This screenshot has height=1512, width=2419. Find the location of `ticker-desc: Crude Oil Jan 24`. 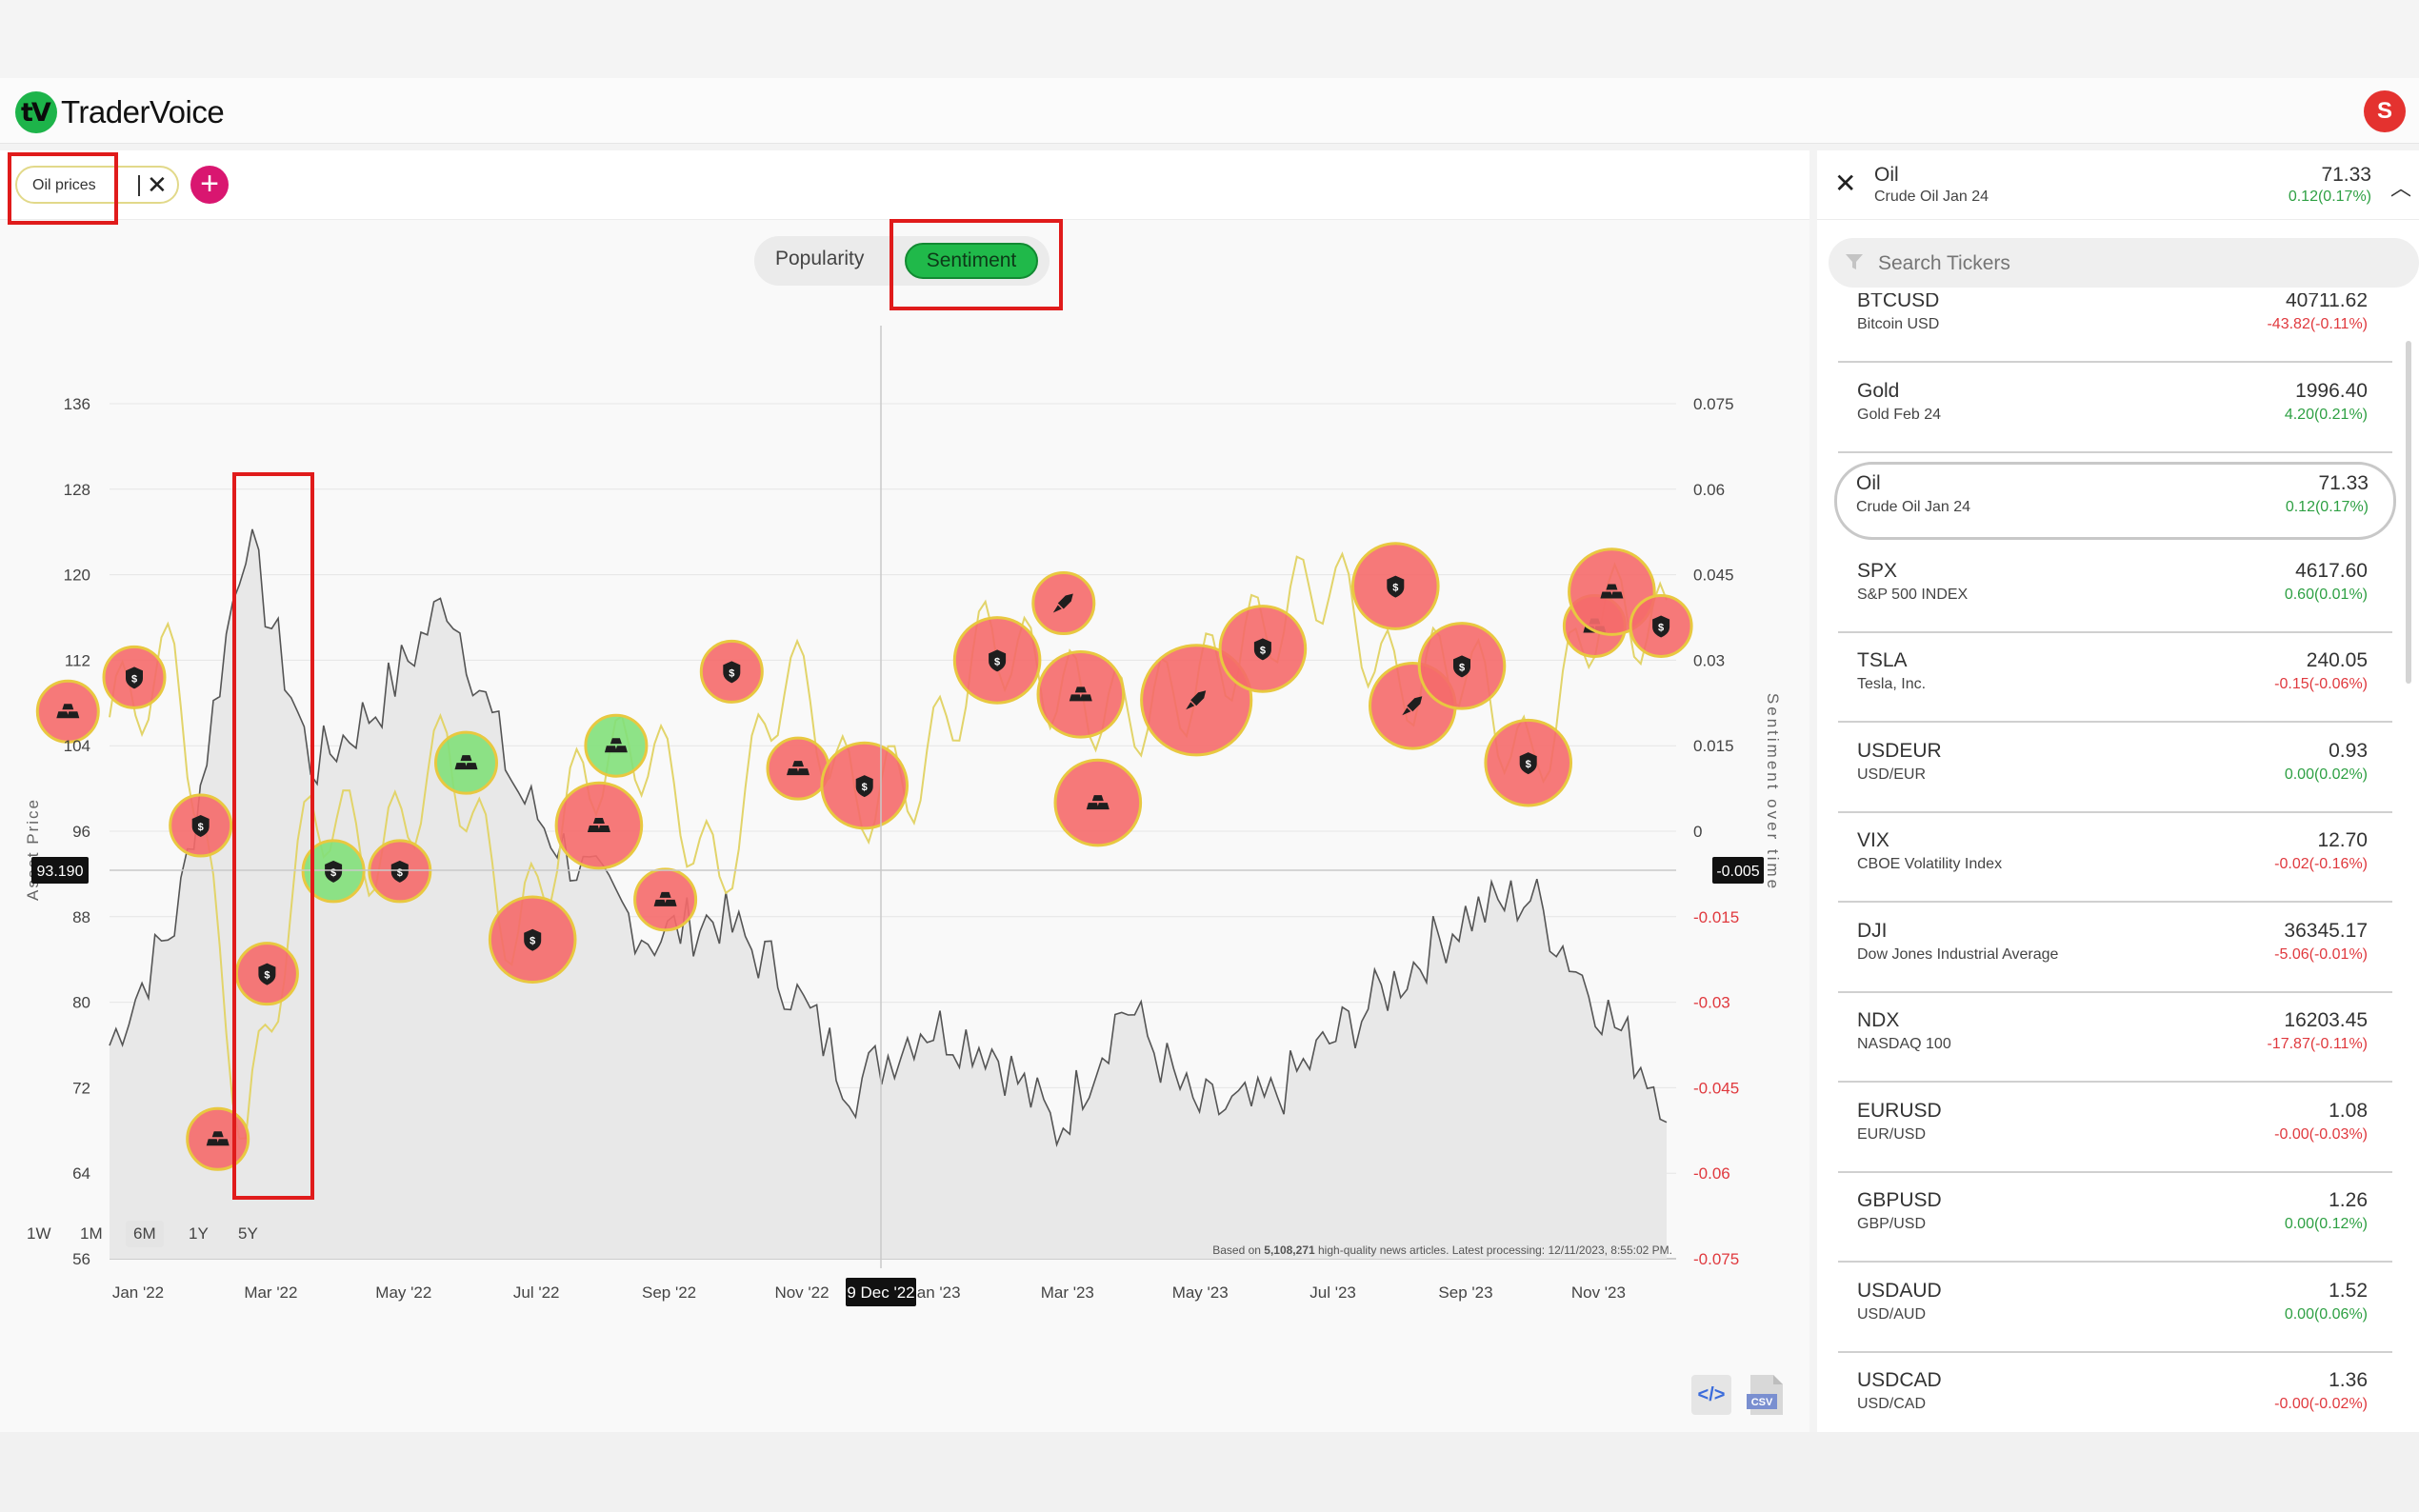

ticker-desc: Crude Oil Jan 24 is located at coordinates (1913, 507).